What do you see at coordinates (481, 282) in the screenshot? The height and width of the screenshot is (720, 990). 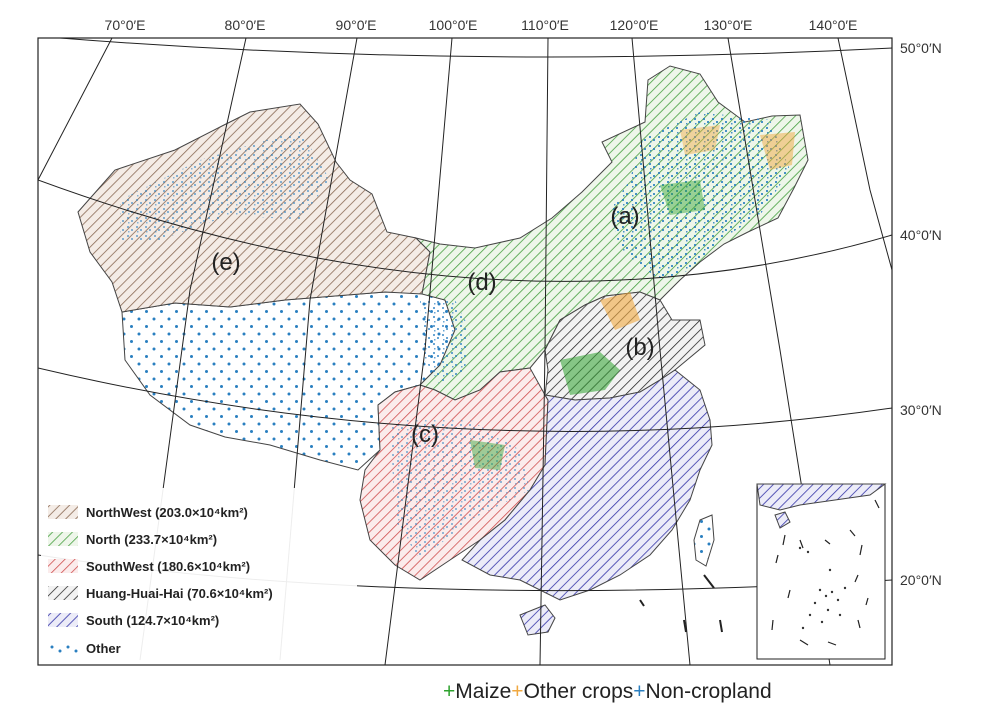 I see `region-tag-d: (d)` at bounding box center [481, 282].